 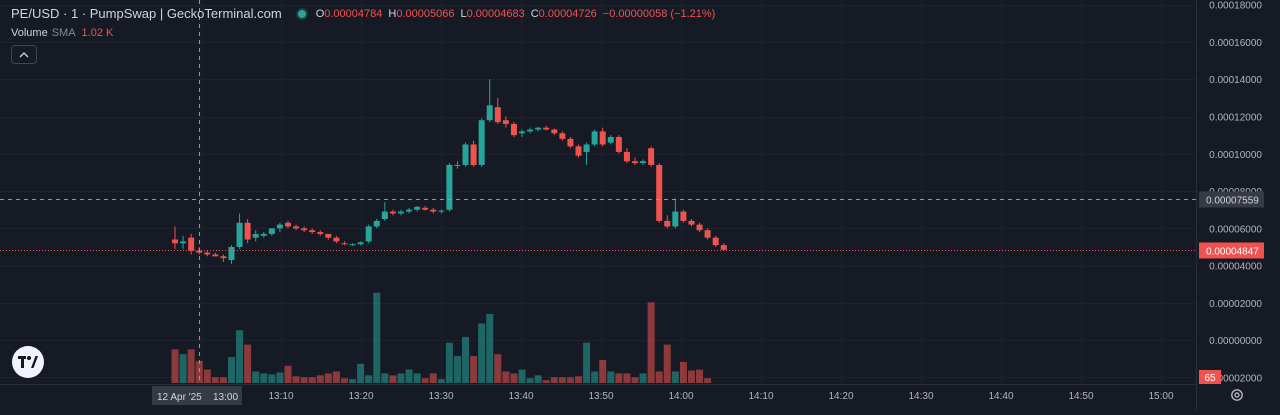 I want to click on crosshair-time-label: 13:00, so click(x=225, y=397).